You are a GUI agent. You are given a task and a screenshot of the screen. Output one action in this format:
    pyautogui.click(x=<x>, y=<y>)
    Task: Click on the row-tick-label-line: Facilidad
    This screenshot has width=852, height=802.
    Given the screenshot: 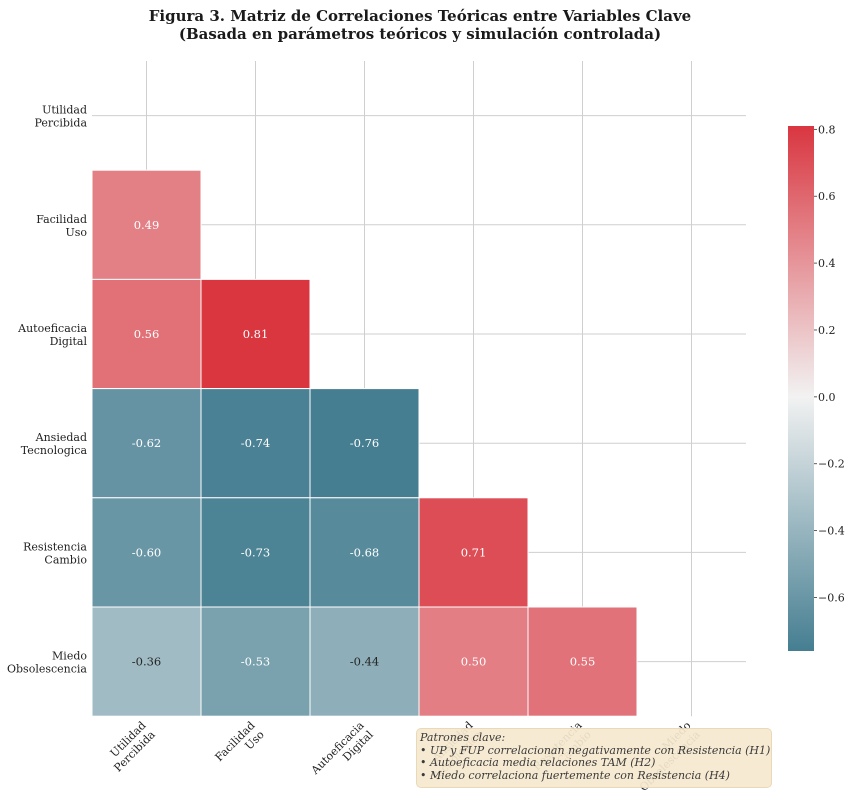 What is the action you would take?
    pyautogui.click(x=61, y=219)
    